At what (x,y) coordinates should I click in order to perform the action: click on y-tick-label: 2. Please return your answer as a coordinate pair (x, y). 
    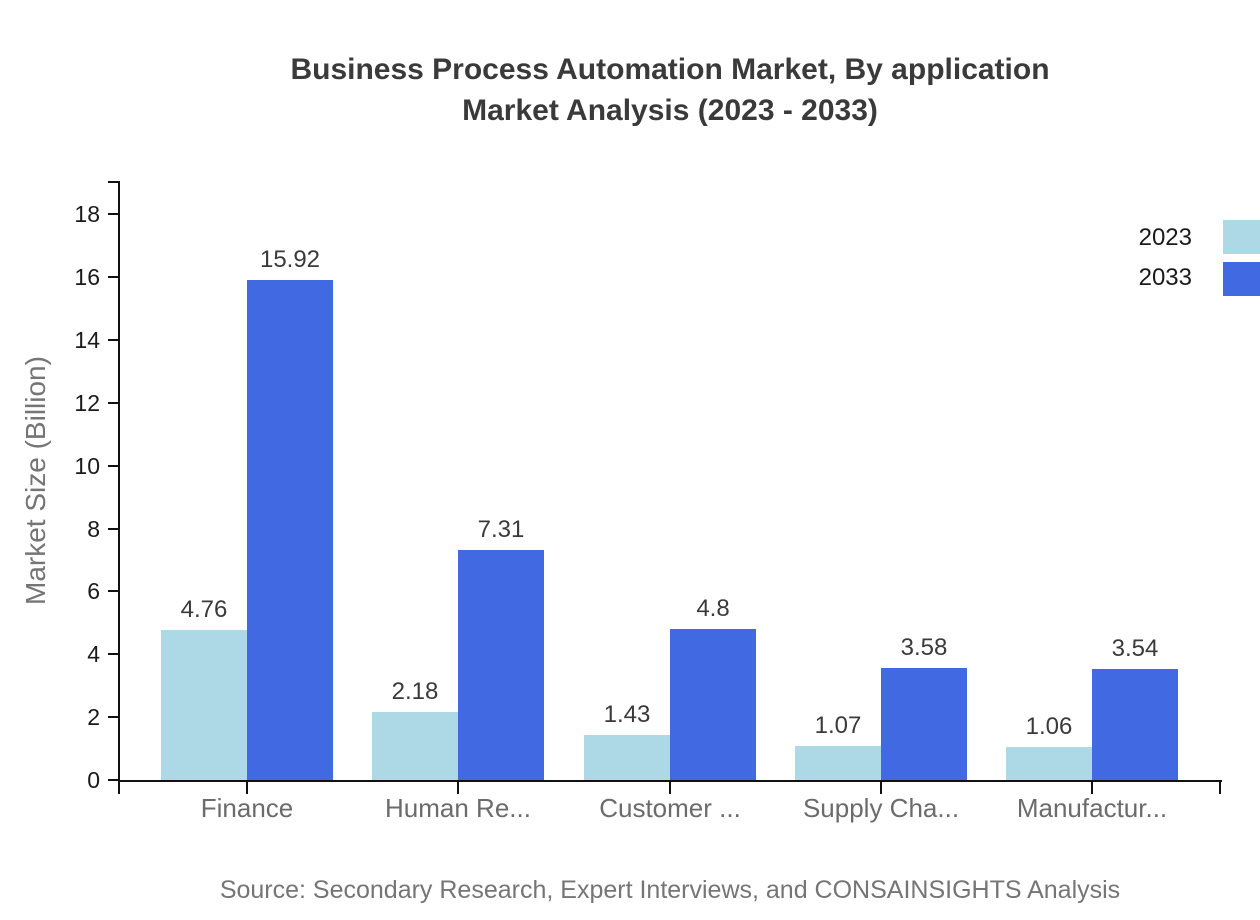
    Looking at the image, I should click on (93, 717).